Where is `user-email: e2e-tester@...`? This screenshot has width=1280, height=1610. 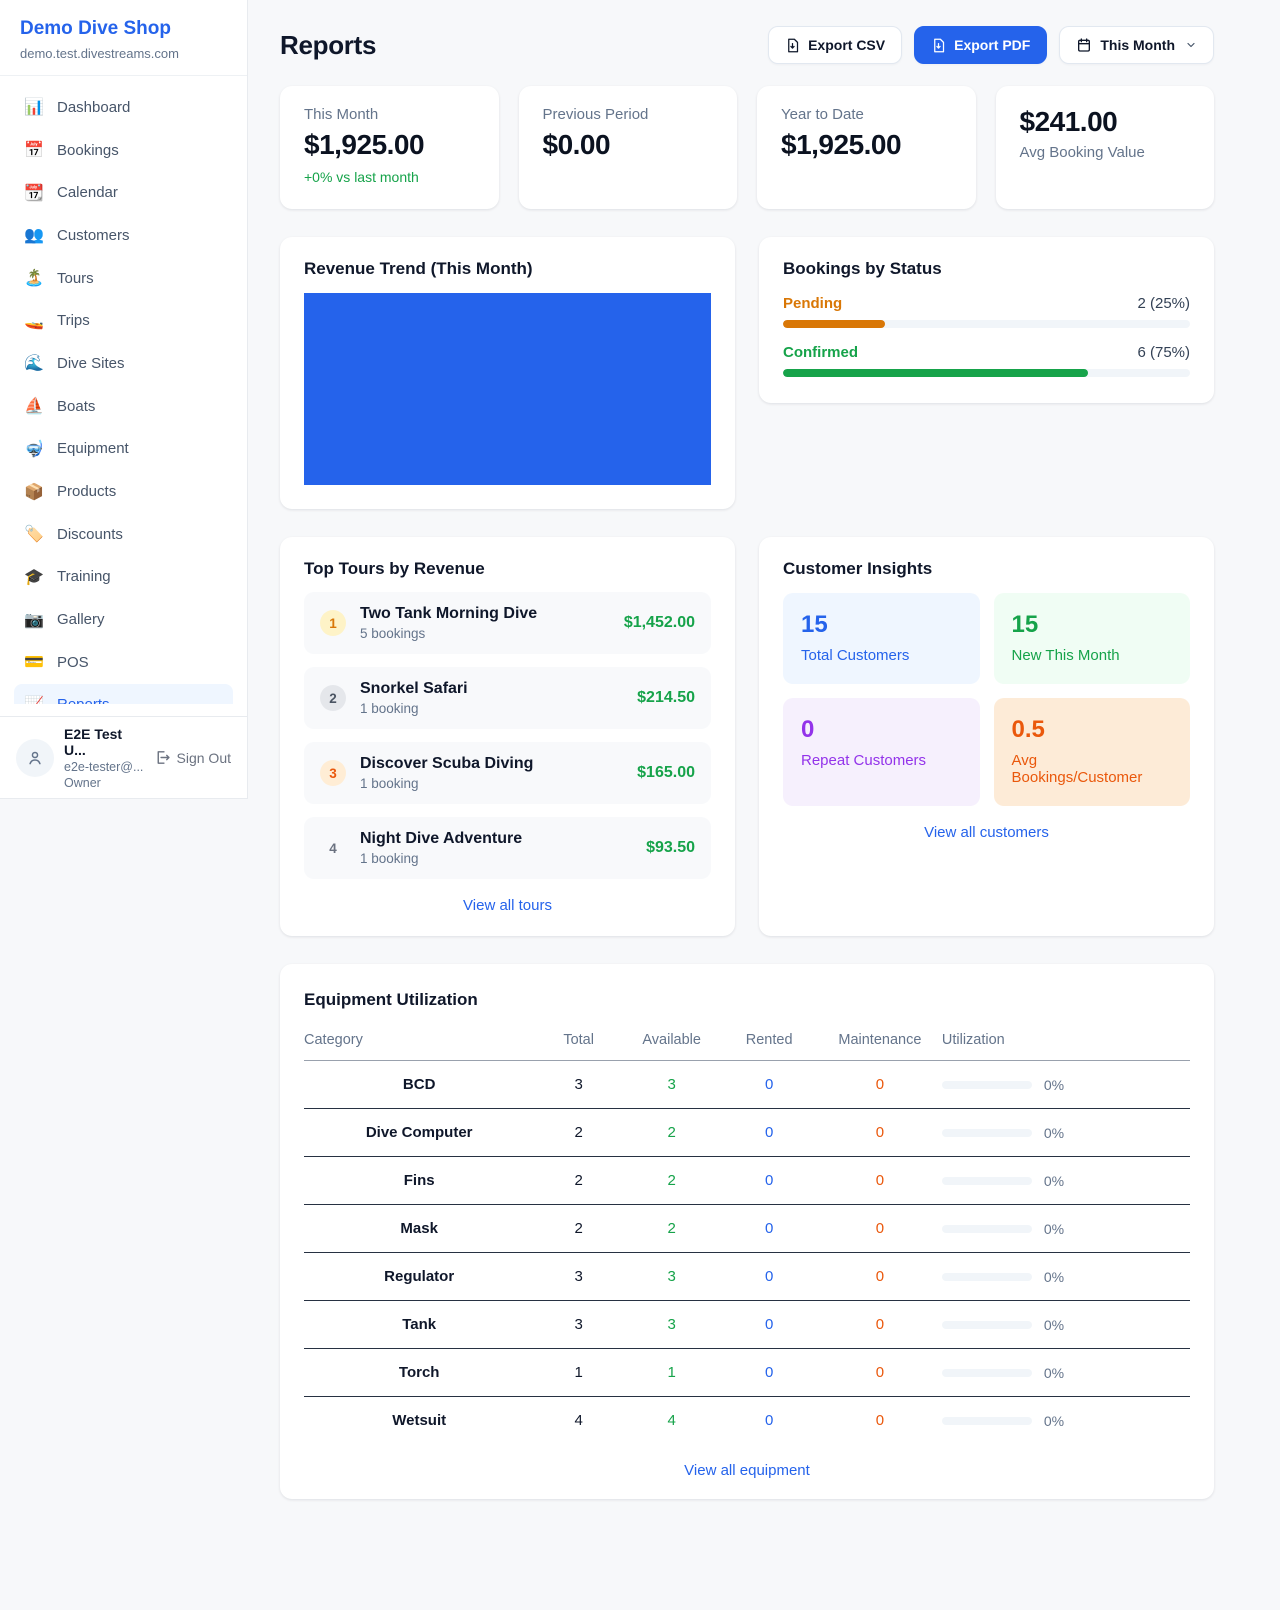 user-email: e2e-tester@... is located at coordinates (104, 766).